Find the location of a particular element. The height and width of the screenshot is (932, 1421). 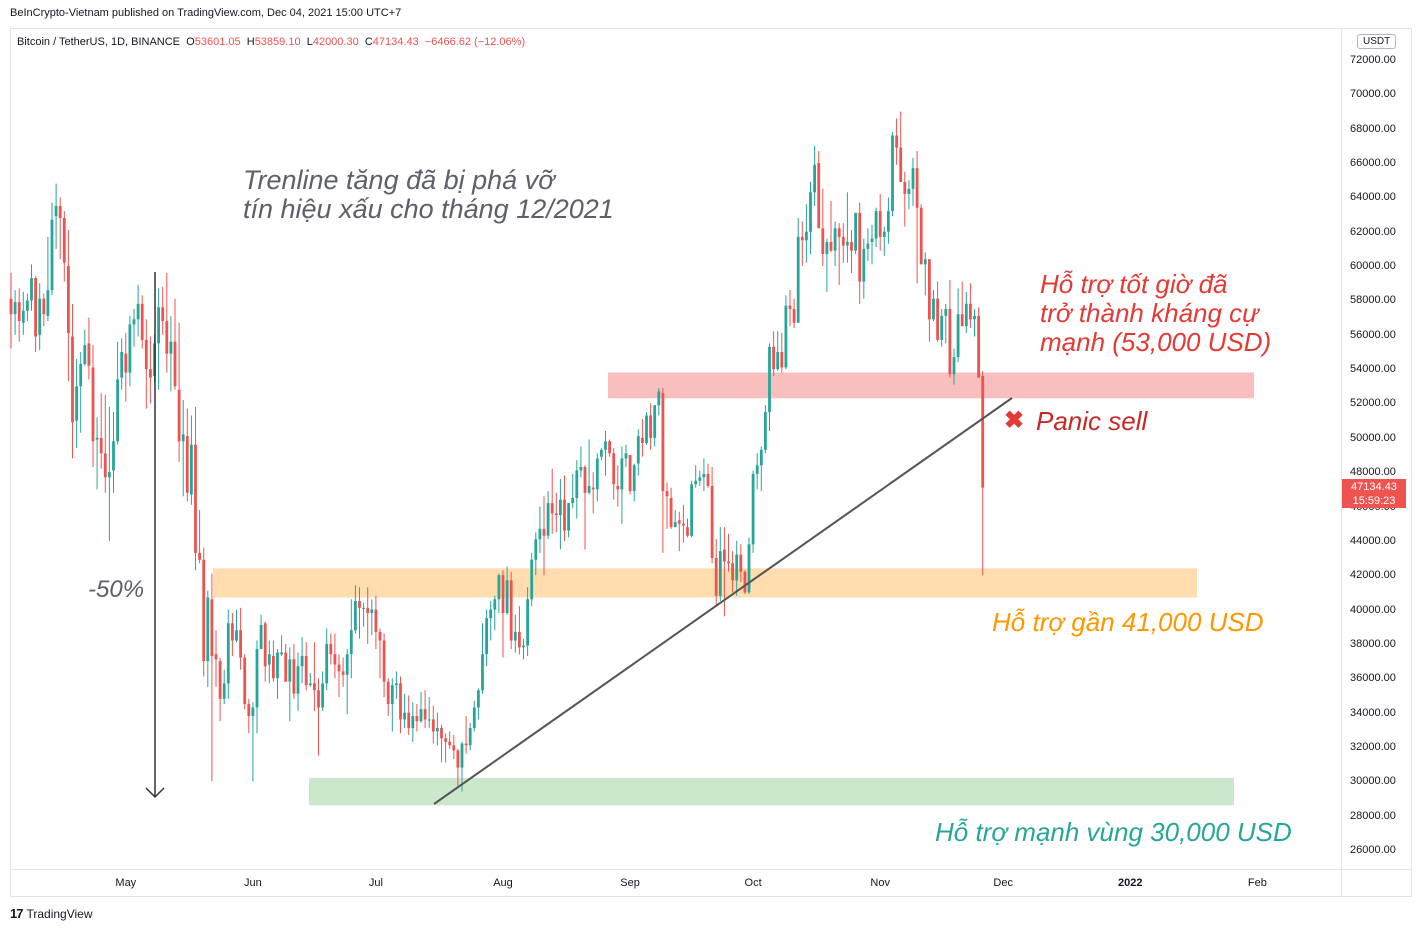

y-tick-label: 42000.00 is located at coordinates (1373, 575).